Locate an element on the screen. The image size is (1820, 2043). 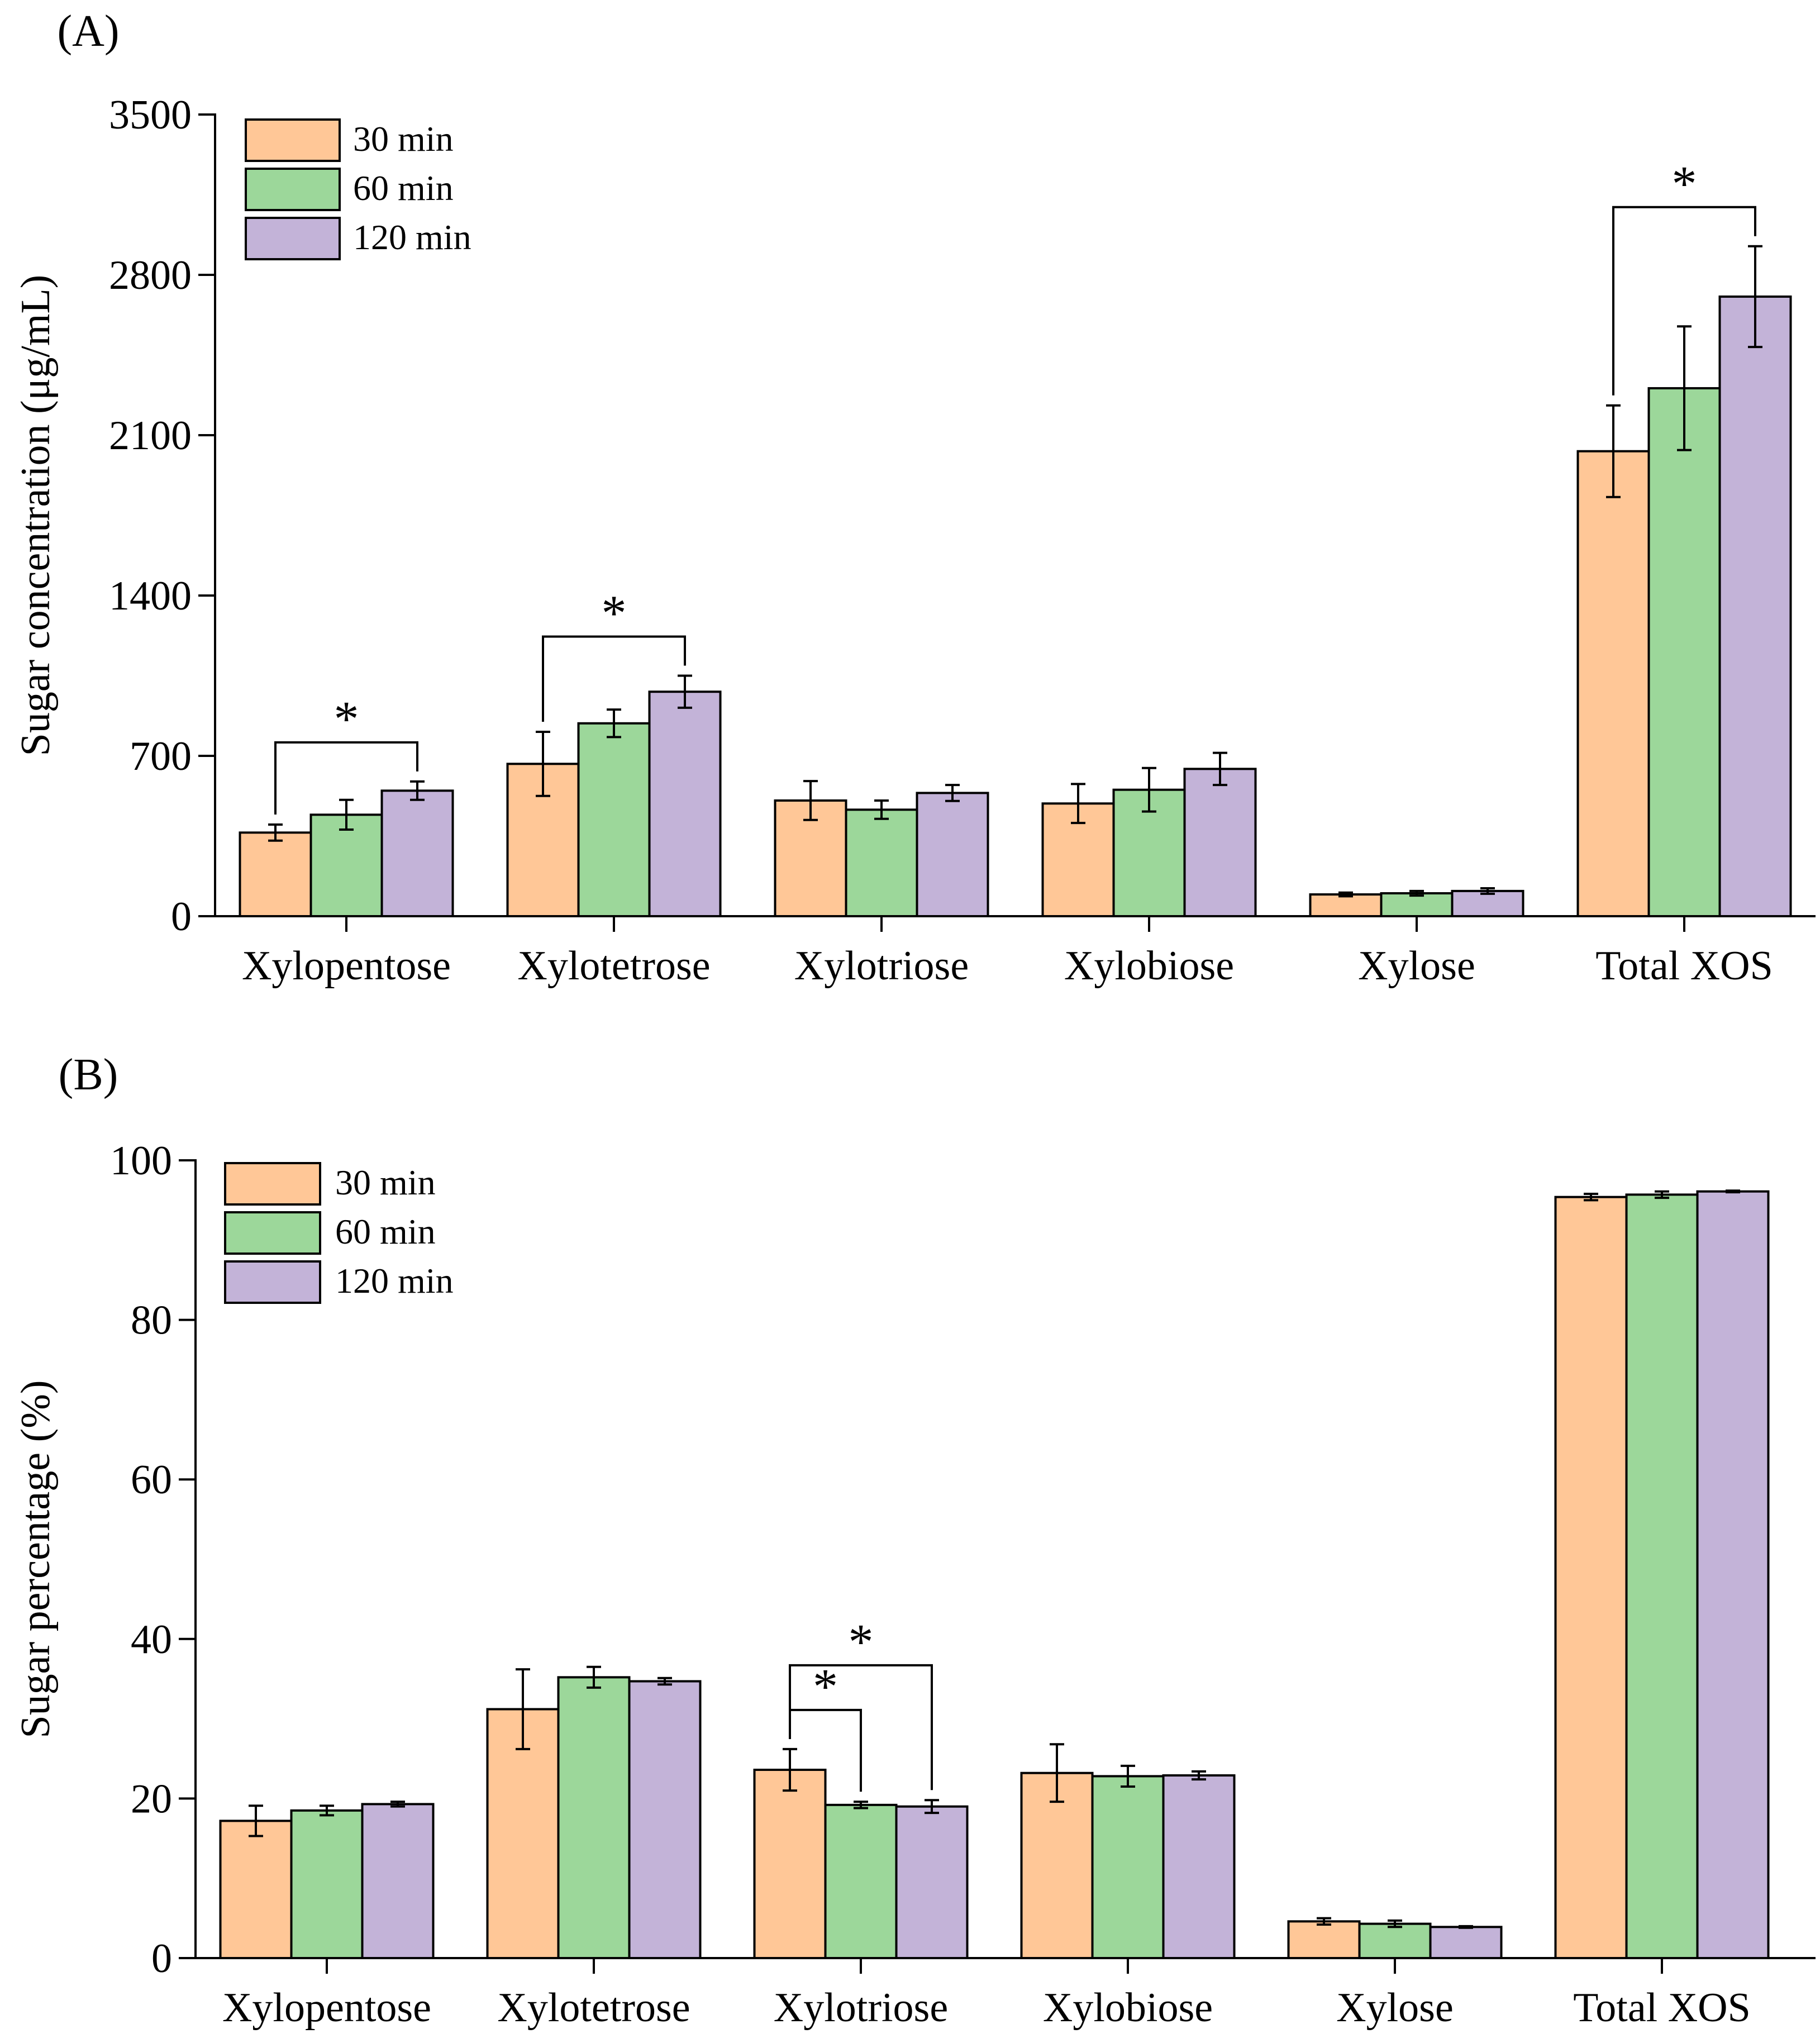
panel-a-legend-label: 30 min is located at coordinates (404, 139).